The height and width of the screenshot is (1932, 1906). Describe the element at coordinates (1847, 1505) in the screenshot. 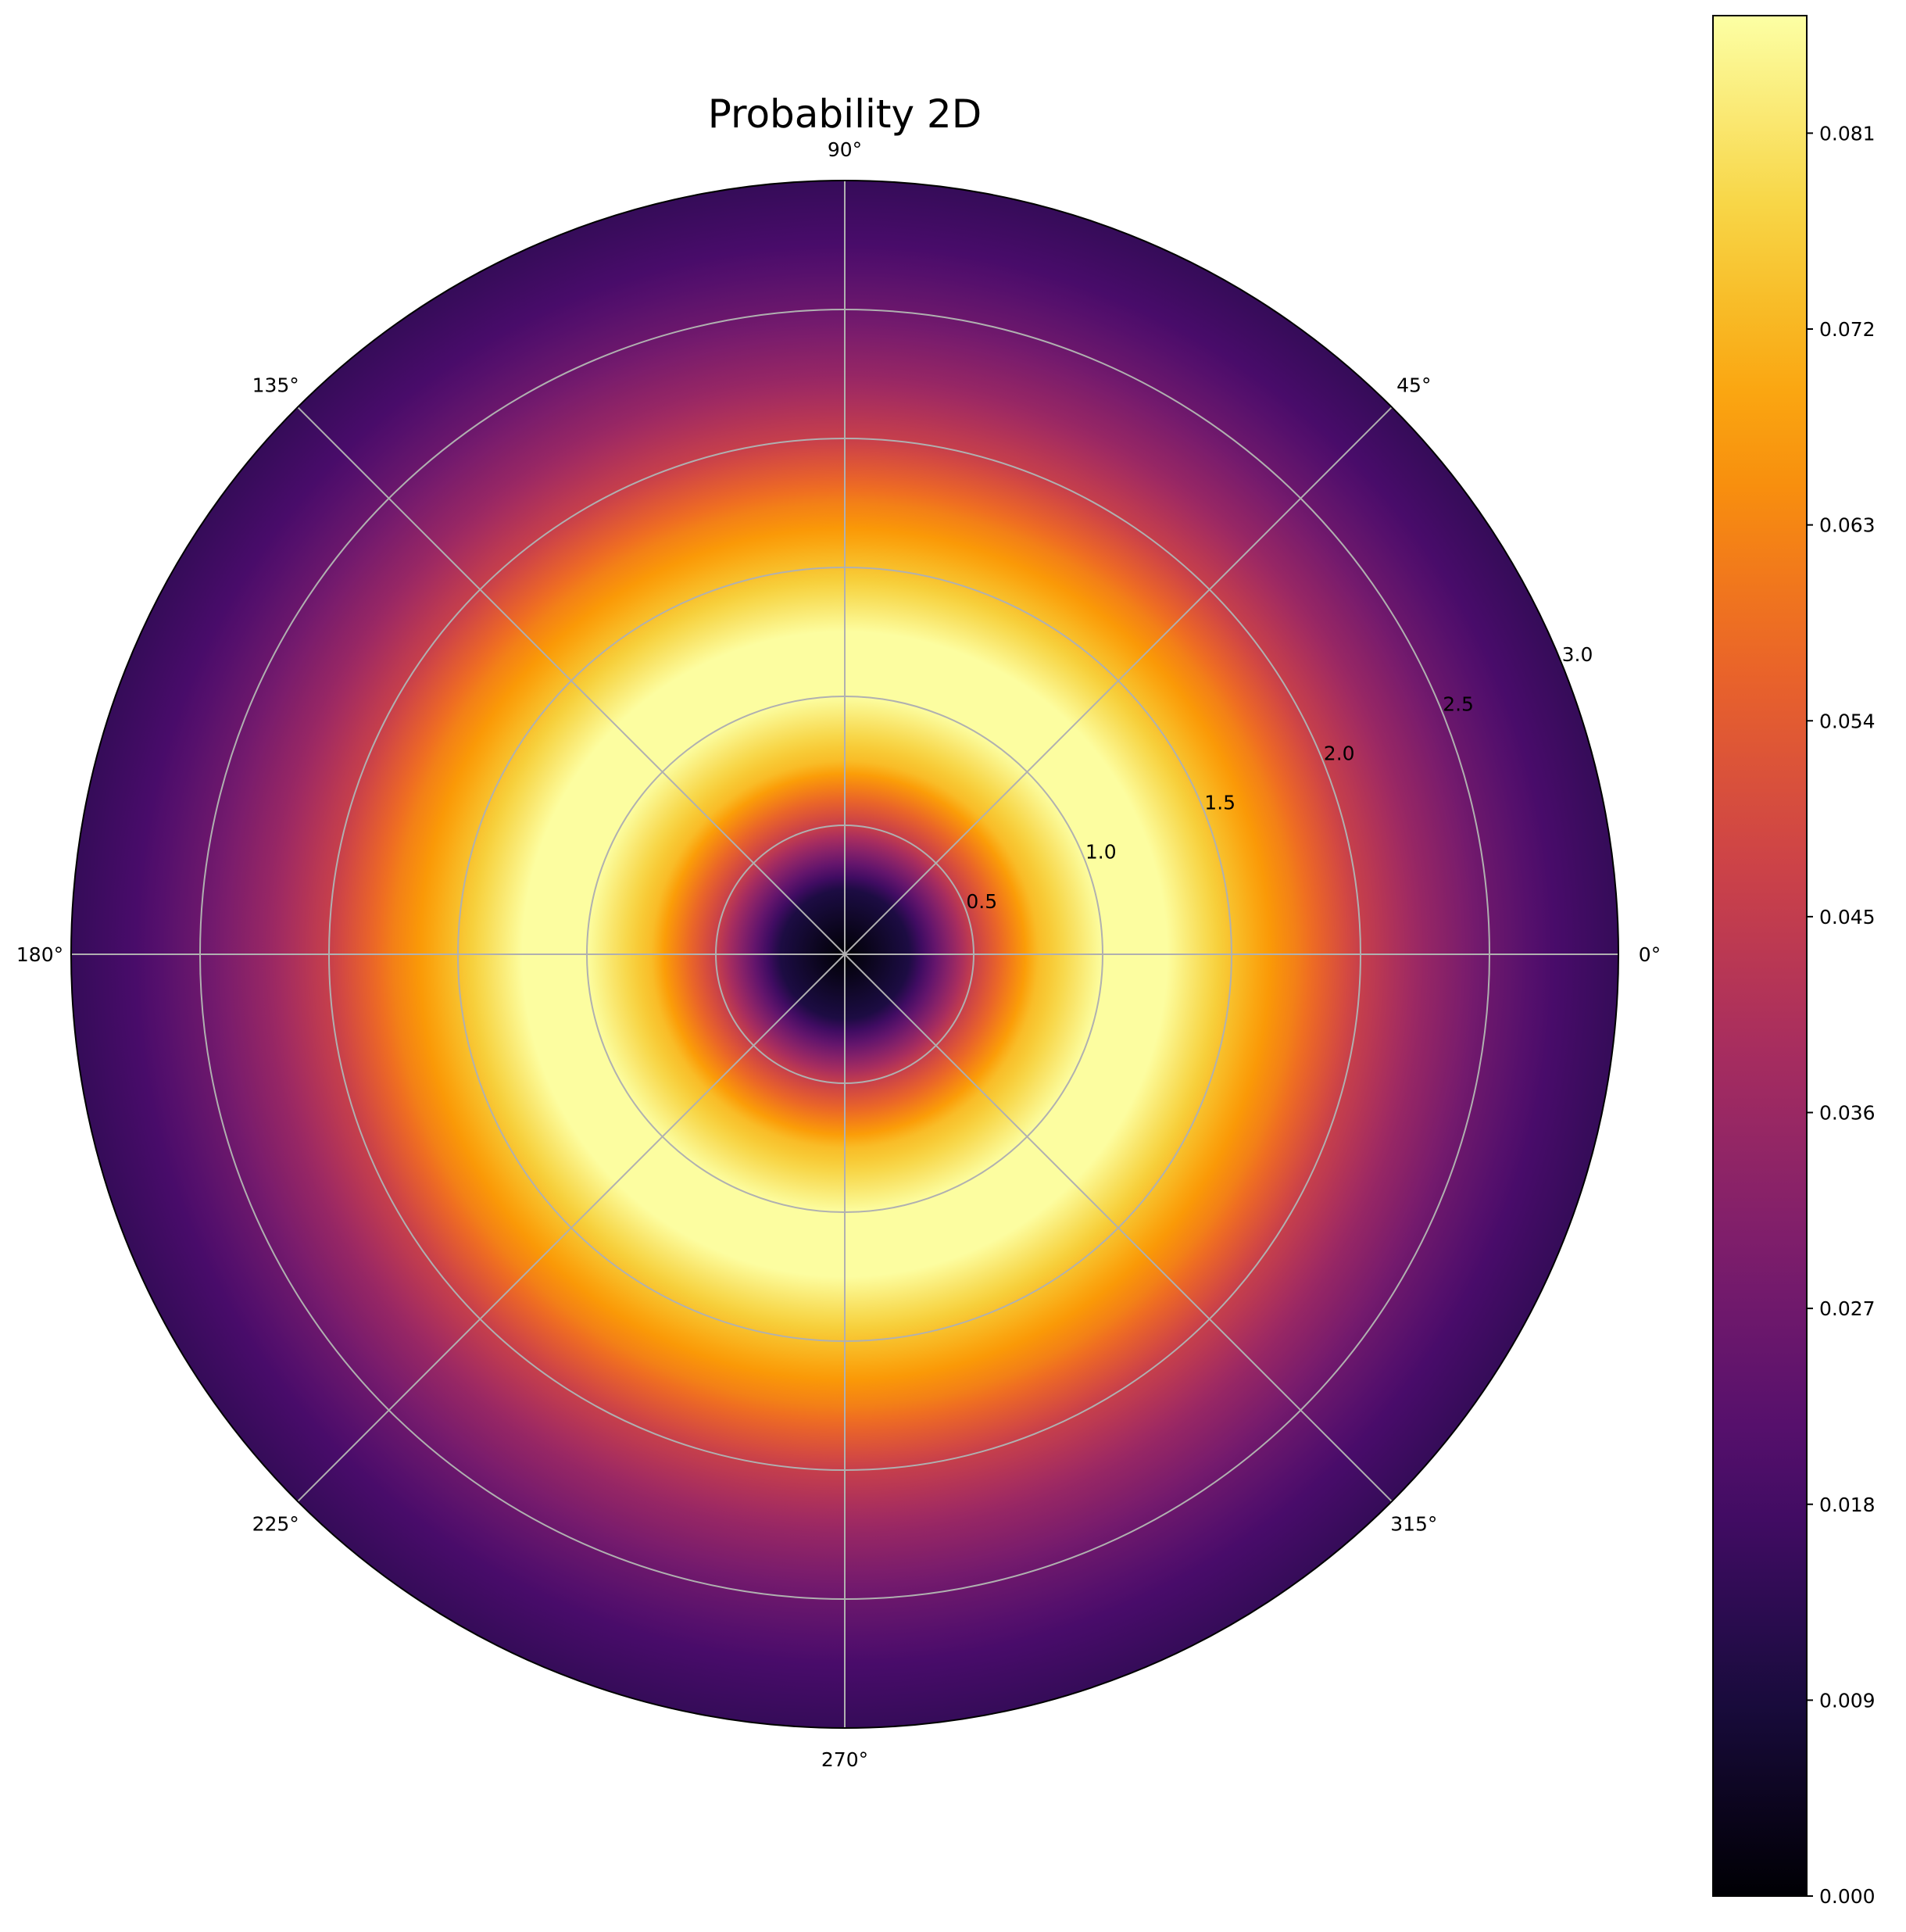

I see `colorbar-tick-label: 0.018` at that location.